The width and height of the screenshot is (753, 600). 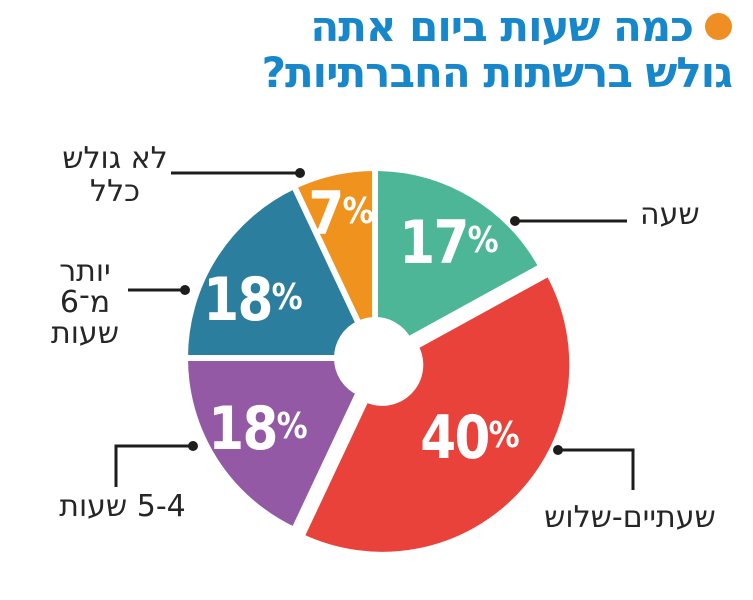 I want to click on slice-label-none: לא גולש כלל, so click(x=115, y=175).